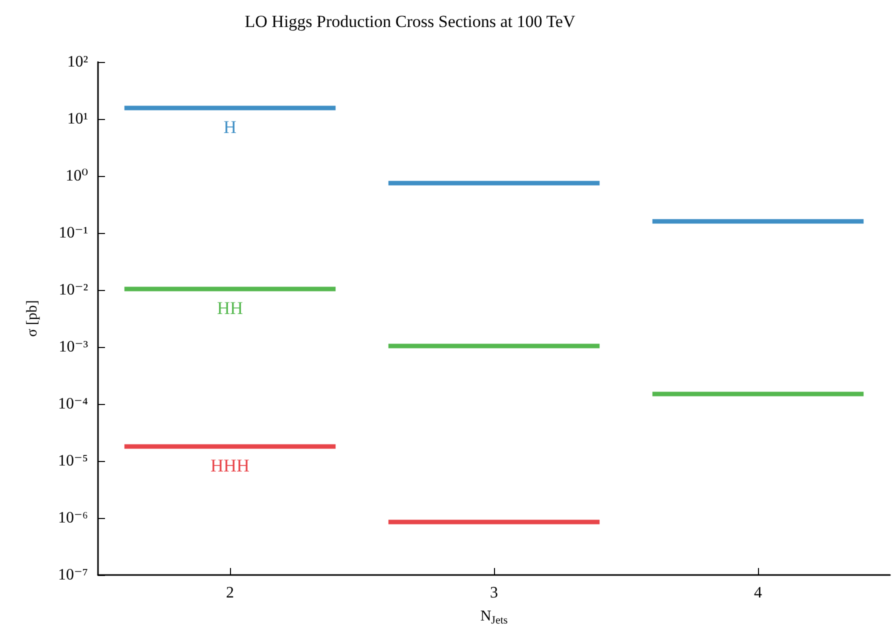 The image size is (892, 639). What do you see at coordinates (758, 593) in the screenshot?
I see `x-tick-label: 4` at bounding box center [758, 593].